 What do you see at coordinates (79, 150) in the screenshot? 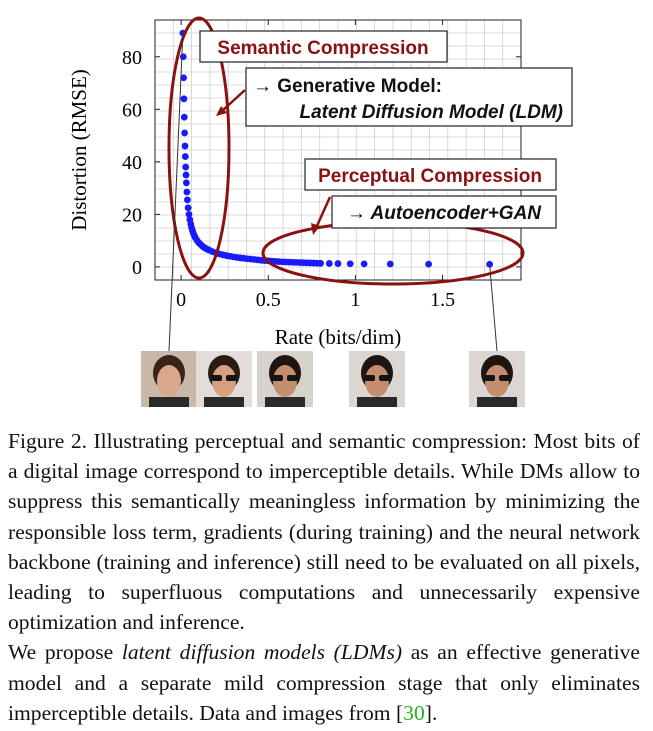
I see `y-axis-label: Distortion (RMSE)` at bounding box center [79, 150].